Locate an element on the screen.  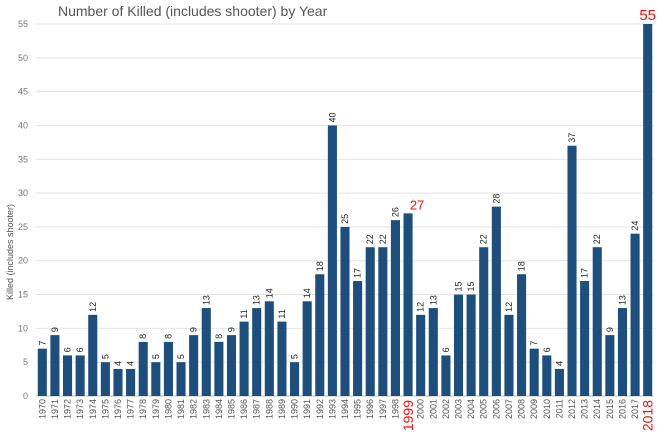
data-label: 14 is located at coordinates (269, 293).